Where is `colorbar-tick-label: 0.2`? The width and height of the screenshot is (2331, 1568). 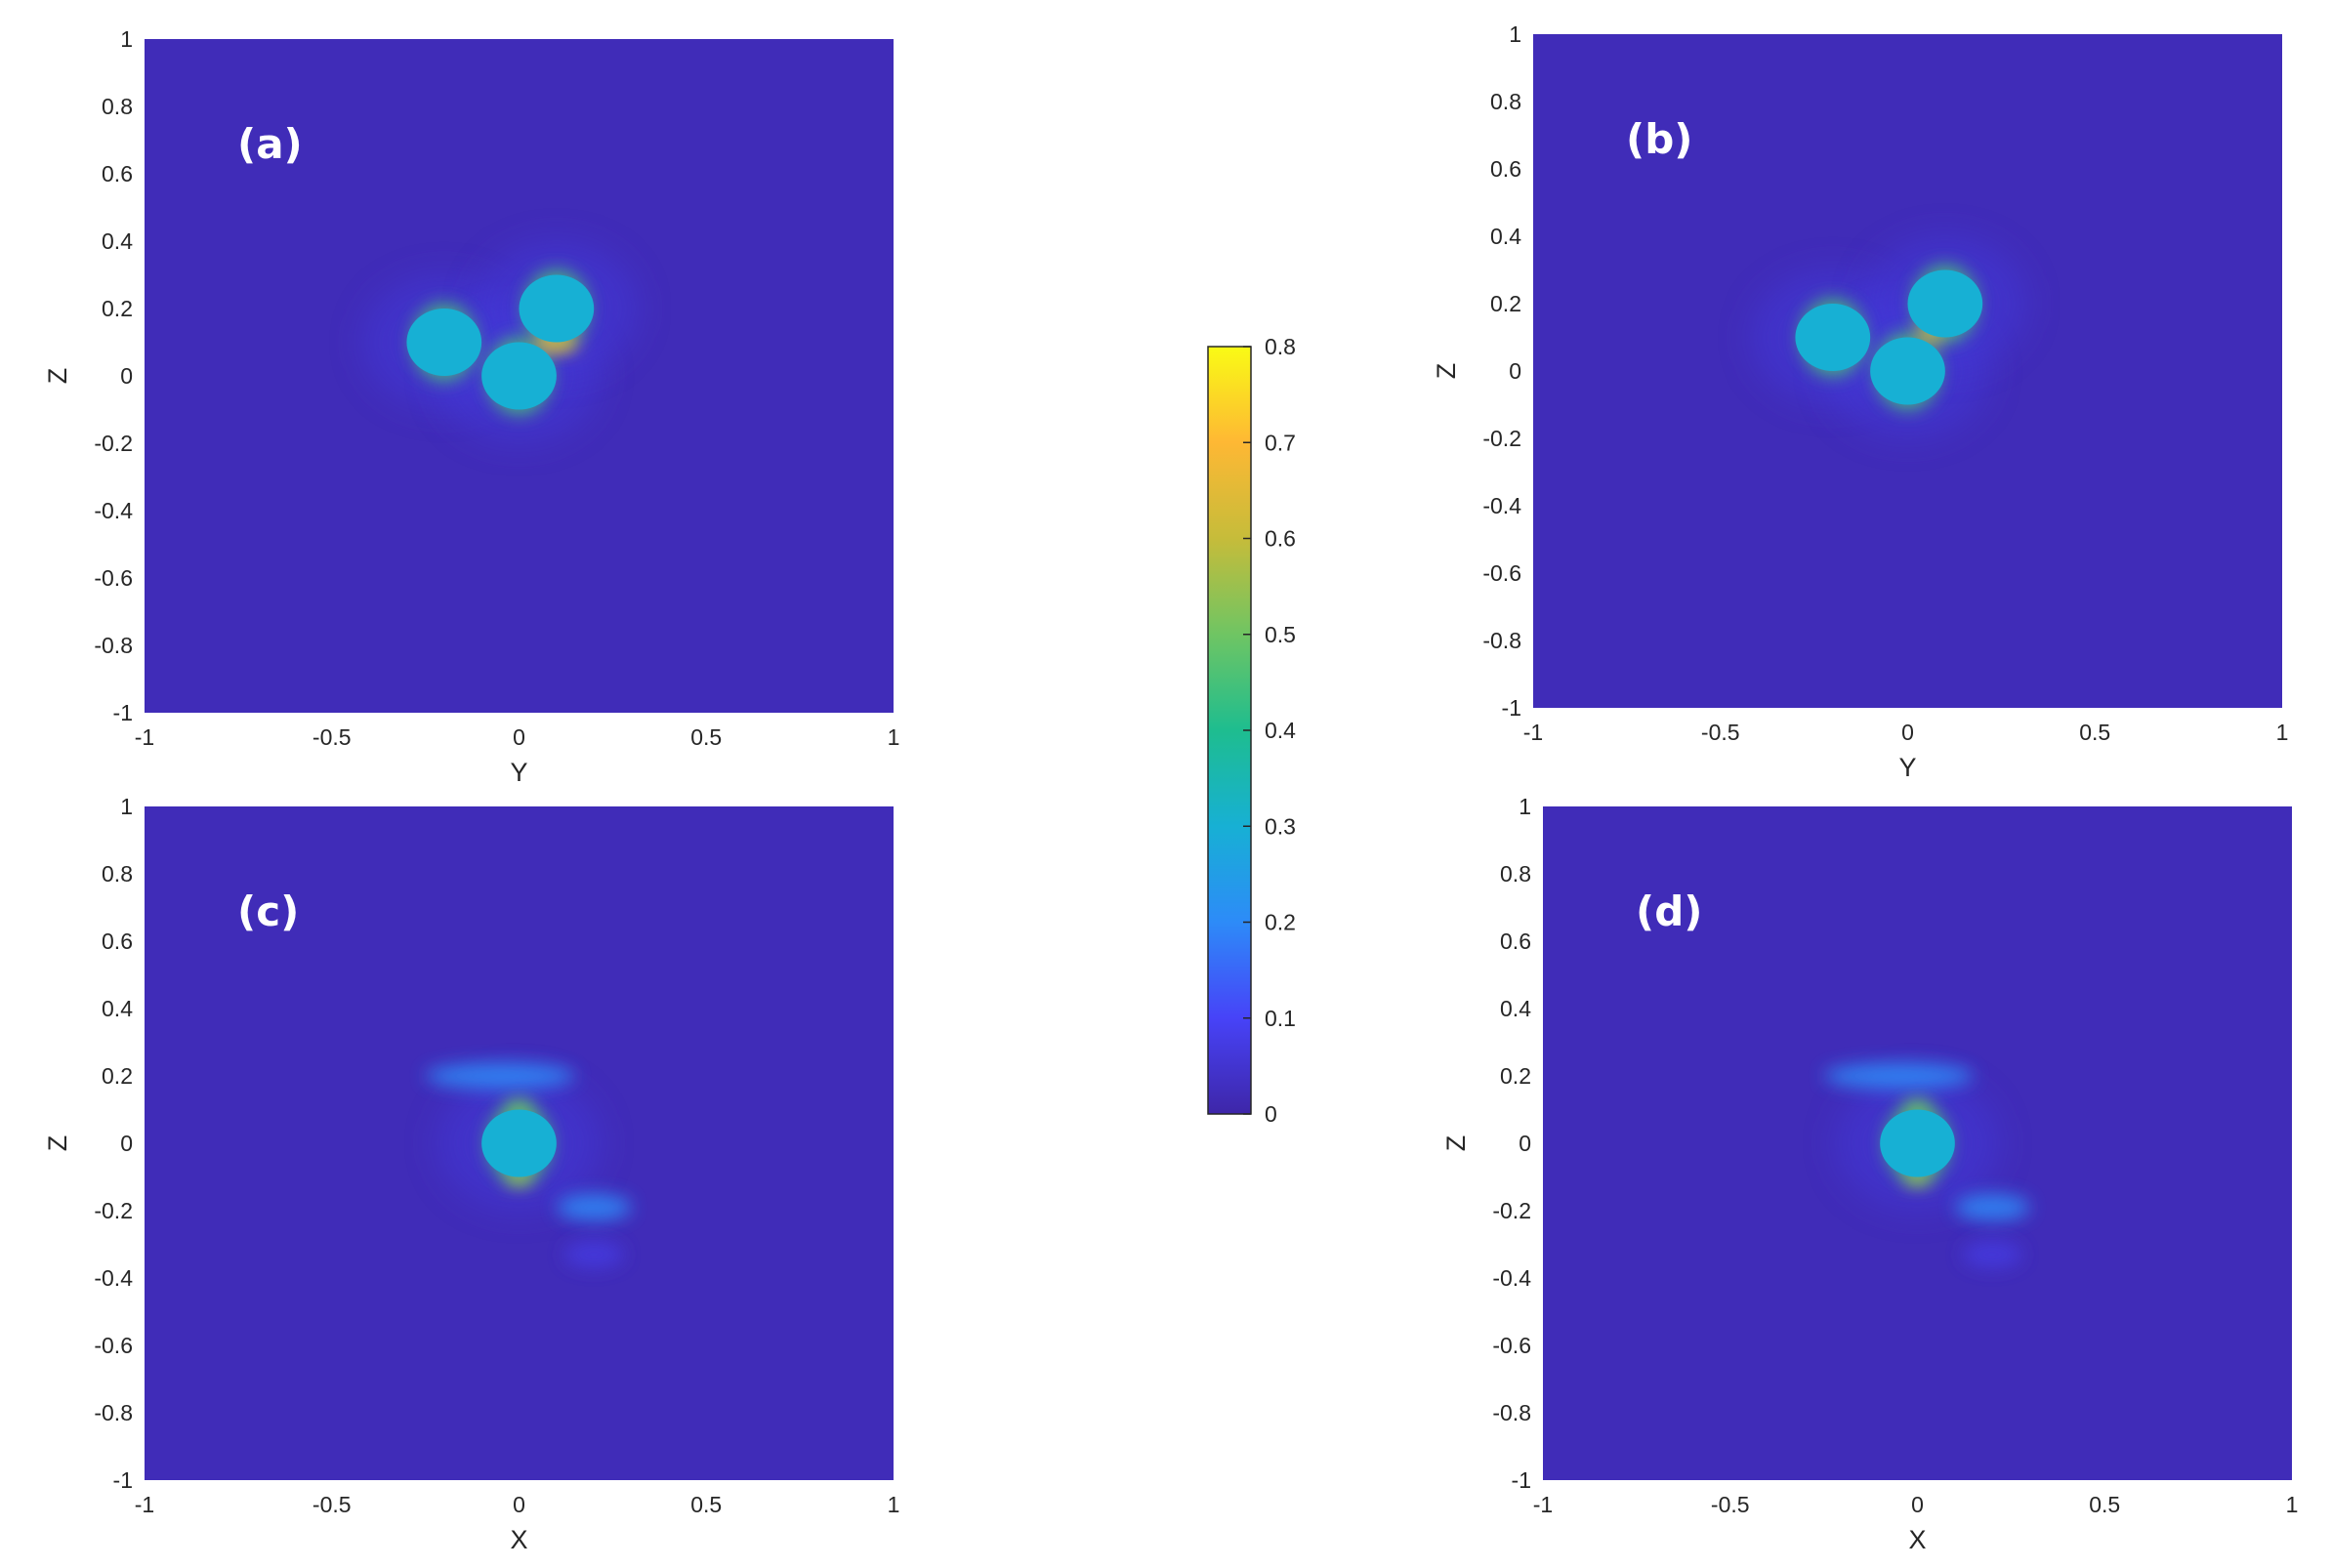
colorbar-tick-label: 0.2 is located at coordinates (1280, 922).